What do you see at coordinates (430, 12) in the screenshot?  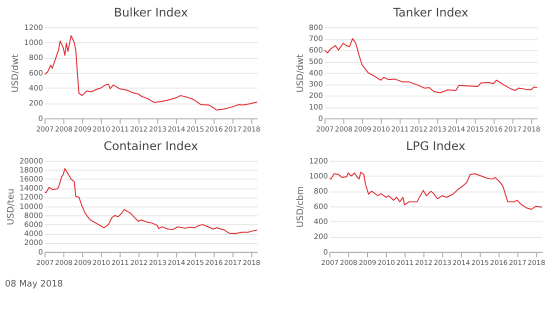 I see `chart-title: Tanker Index` at bounding box center [430, 12].